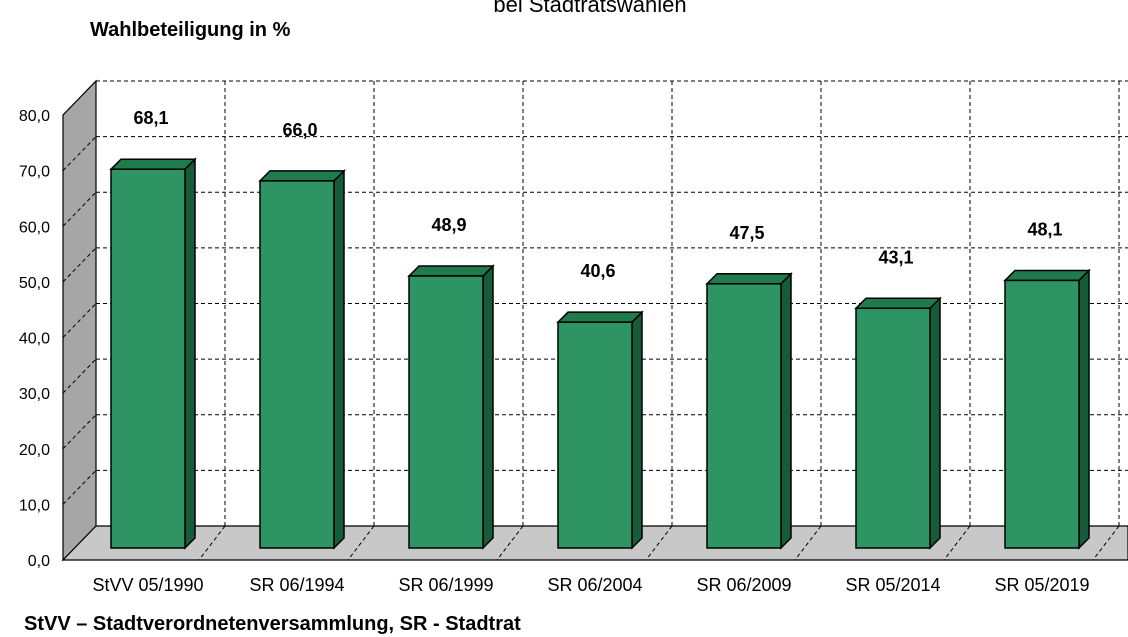 This screenshot has height=637, width=1128. What do you see at coordinates (746, 233) in the screenshot?
I see `data-label: 47,5` at bounding box center [746, 233].